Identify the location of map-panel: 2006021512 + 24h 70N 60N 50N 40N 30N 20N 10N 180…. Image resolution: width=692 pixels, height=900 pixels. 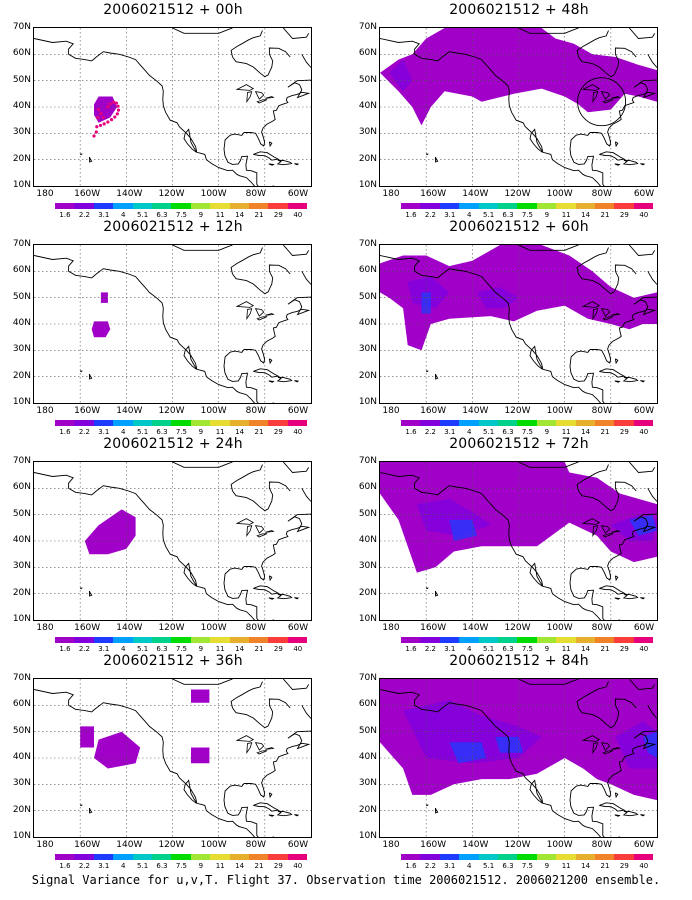
(173, 543).